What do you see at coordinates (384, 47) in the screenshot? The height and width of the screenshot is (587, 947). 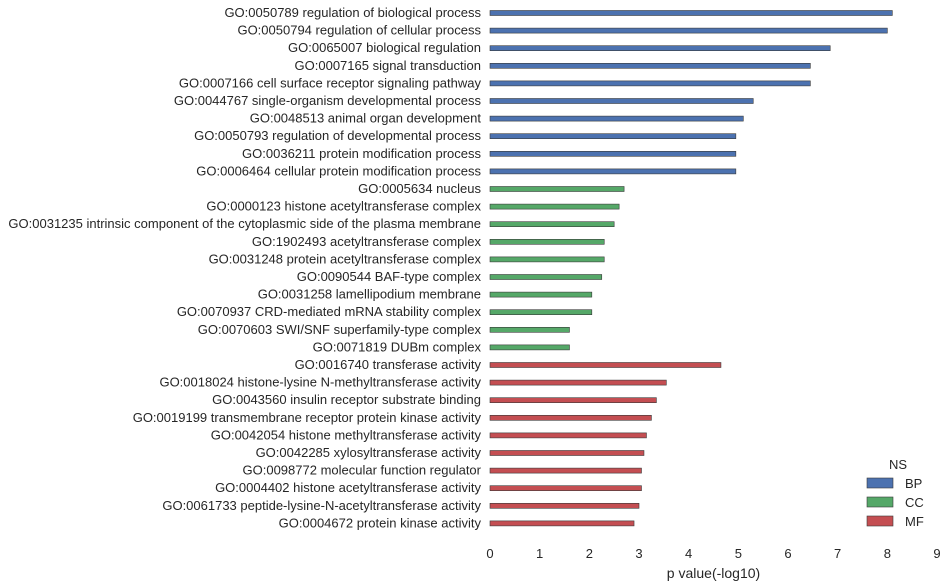 I see `category-label: GO:0065007 biological regulation` at bounding box center [384, 47].